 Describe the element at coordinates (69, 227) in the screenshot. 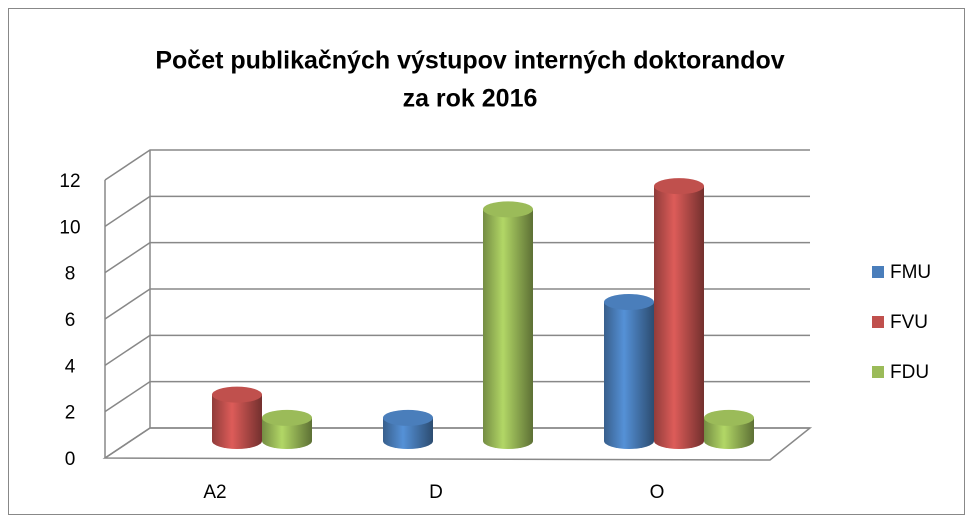

I see `y-tick-label: 10` at that location.